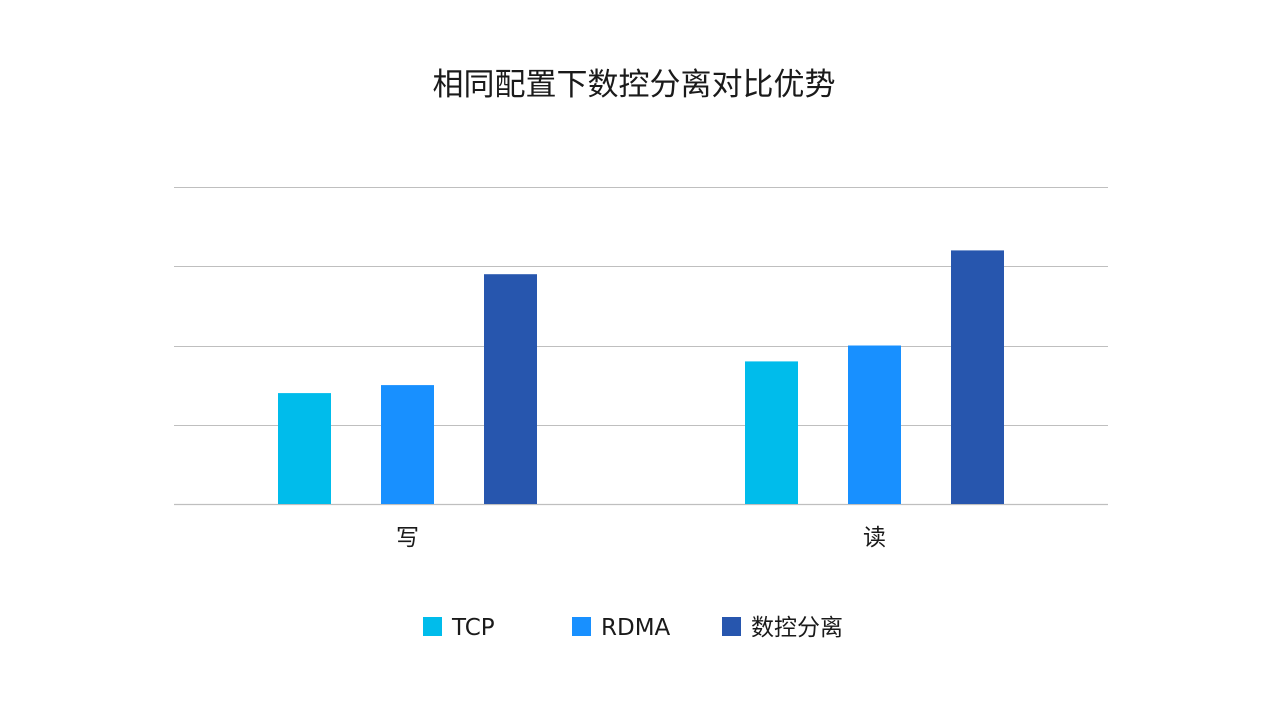 This screenshot has height=714, width=1269. I want to click on bar-TCP-读, so click(771, 432).